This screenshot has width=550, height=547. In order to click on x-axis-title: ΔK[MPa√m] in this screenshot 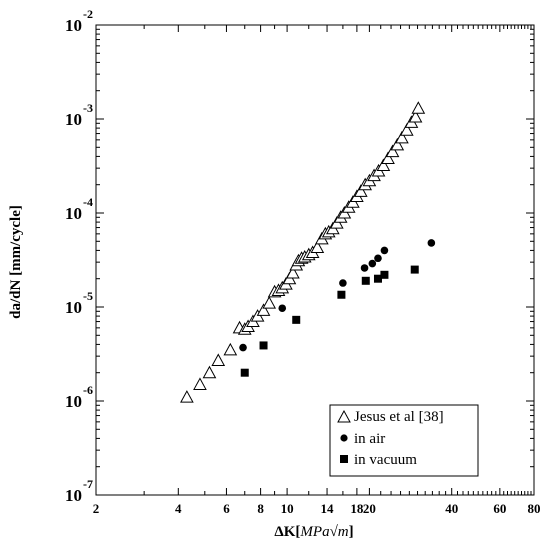, I will do `click(313, 532)`.